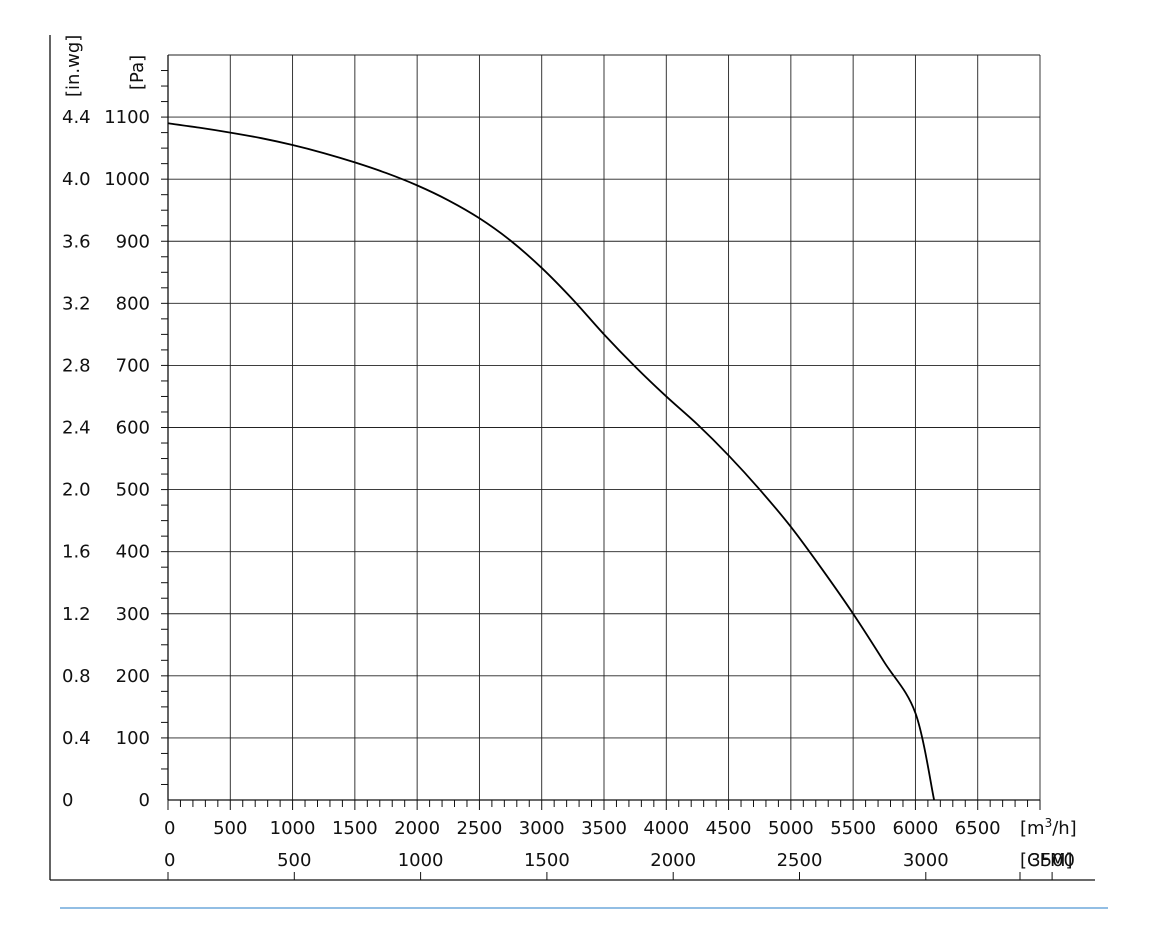 This screenshot has height=940, width=1158. I want to click on x-tick-label-m3h: 2500, so click(480, 828).